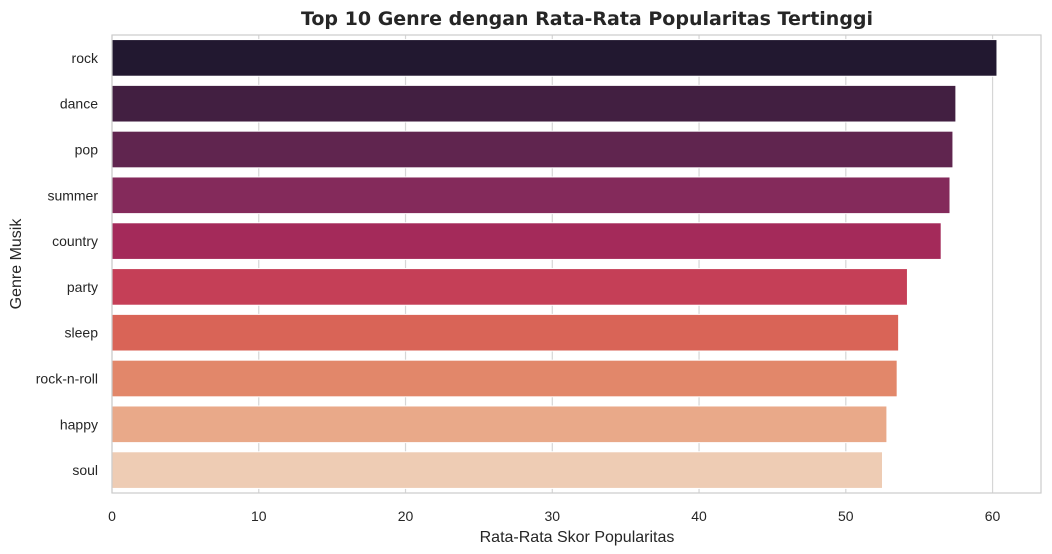 The height and width of the screenshot is (554, 1052). I want to click on y-axis-label: Genre Musik, so click(16, 264).